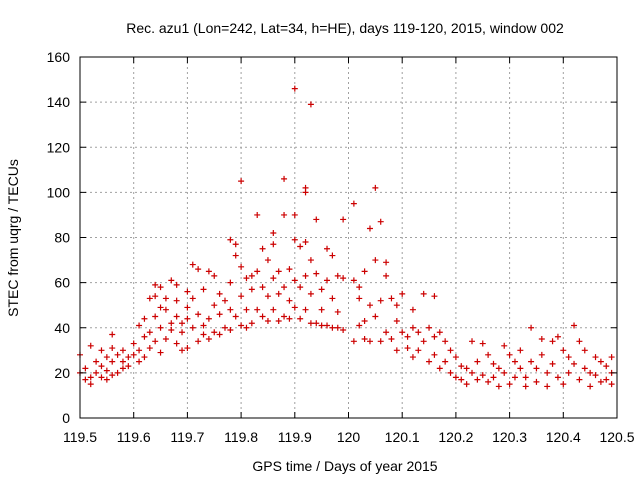 The image size is (640, 480). Describe the element at coordinates (59, 57) in the screenshot. I see `y-tick-label: 160` at that location.